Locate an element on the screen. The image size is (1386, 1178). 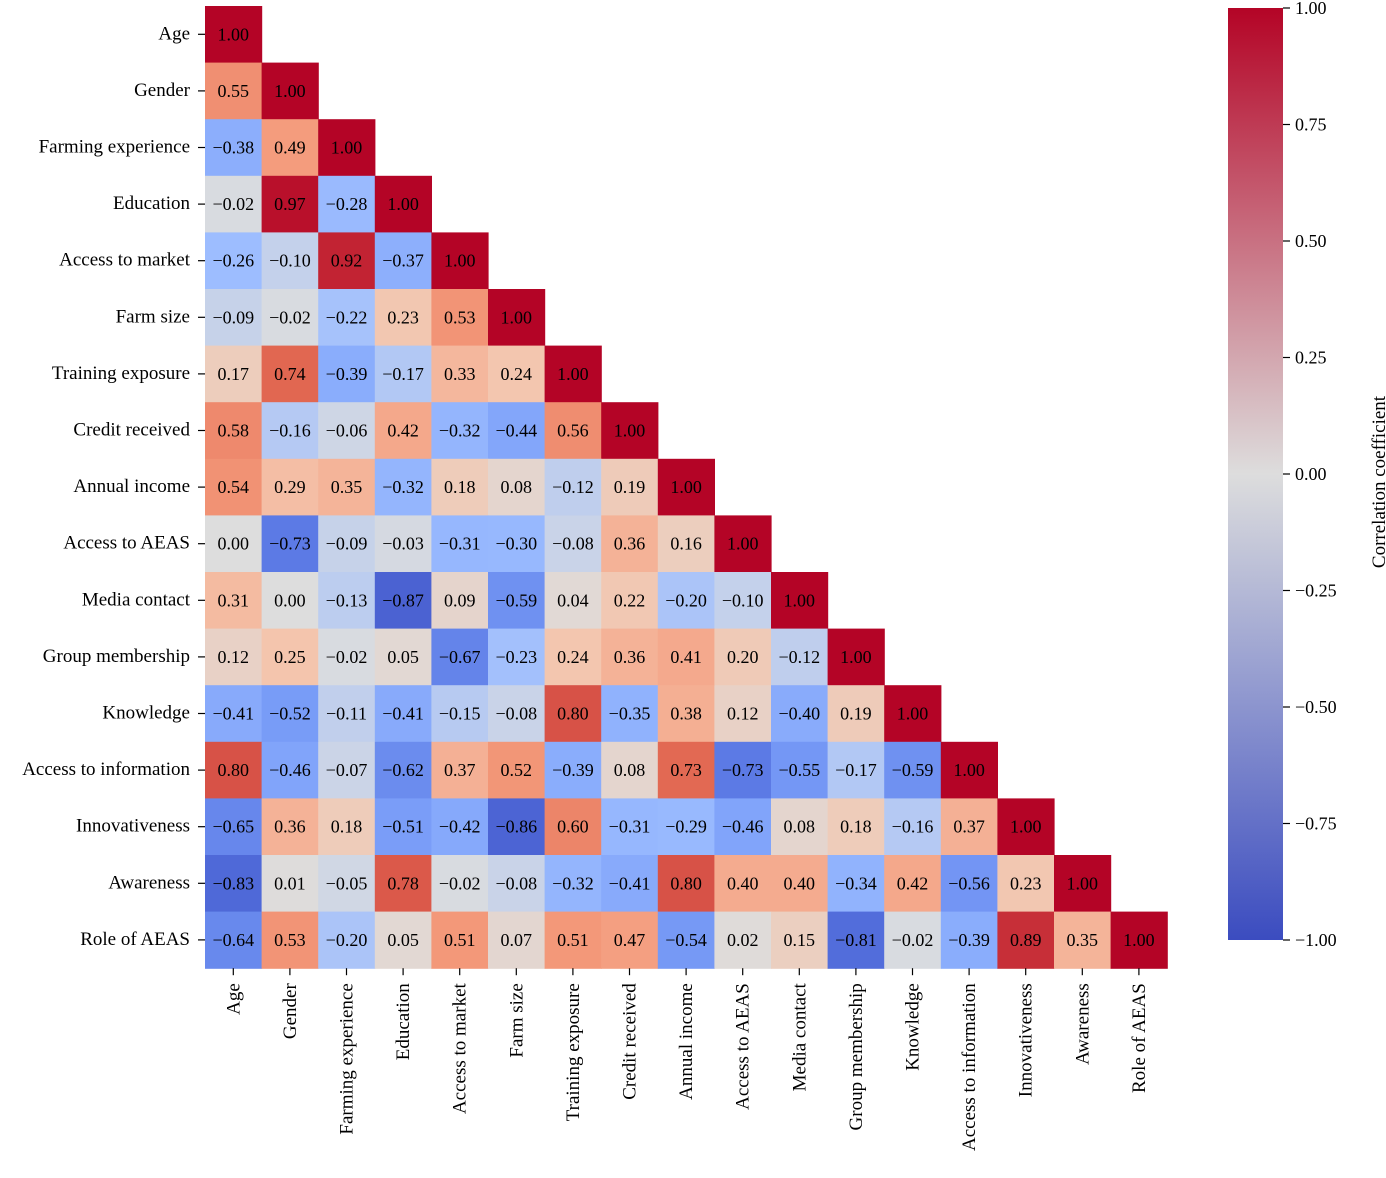
cell-value-label: −0.10 is located at coordinates (290, 261).